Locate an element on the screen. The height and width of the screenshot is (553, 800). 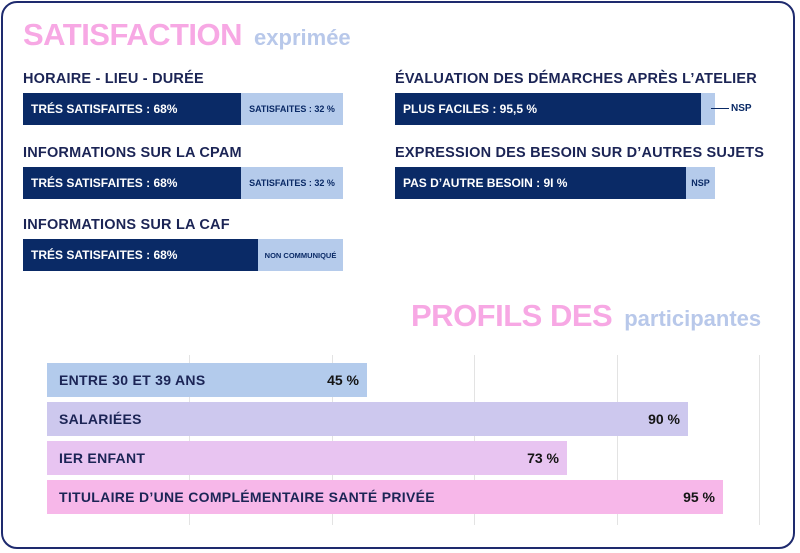
metric-label: ÉVALUATION DES DÉMARCHES APRÈS L’ATELIER is located at coordinates (576, 79).